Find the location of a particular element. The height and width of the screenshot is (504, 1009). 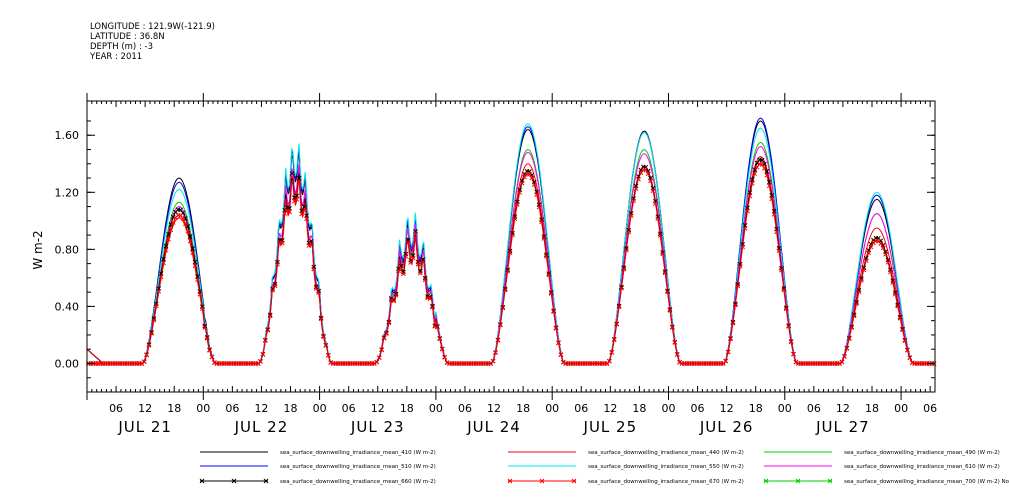

day-label: JUL 27 is located at coordinates (842, 427).